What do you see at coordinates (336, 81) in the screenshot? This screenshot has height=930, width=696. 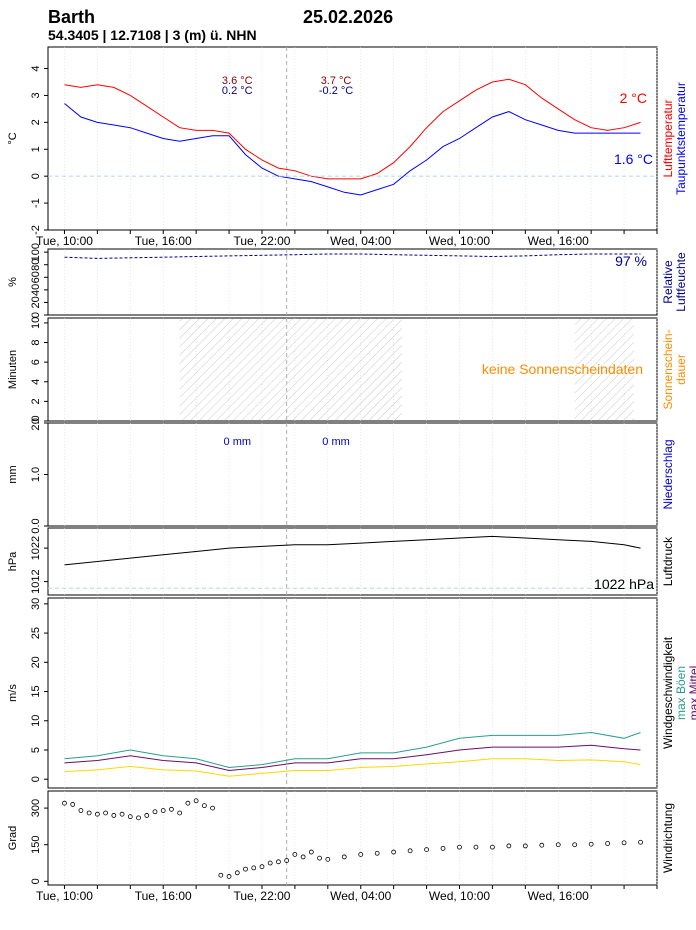 I see `temp-max-annotation: 3.7 °C` at bounding box center [336, 81].